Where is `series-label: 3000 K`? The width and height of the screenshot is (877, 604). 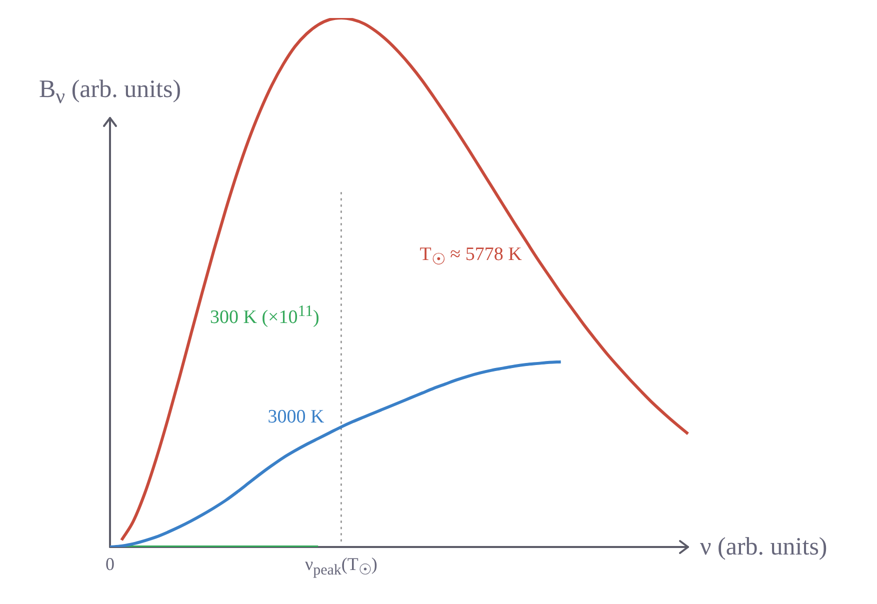
series-label: 3000 K is located at coordinates (296, 417).